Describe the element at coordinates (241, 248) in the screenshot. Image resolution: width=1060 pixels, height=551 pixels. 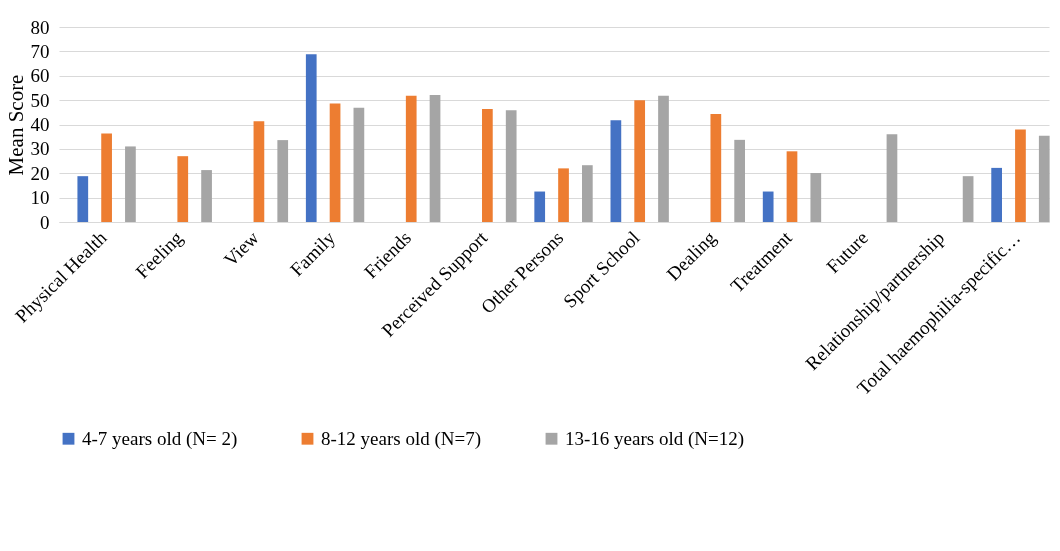
I see `x-tick-label: View` at that location.